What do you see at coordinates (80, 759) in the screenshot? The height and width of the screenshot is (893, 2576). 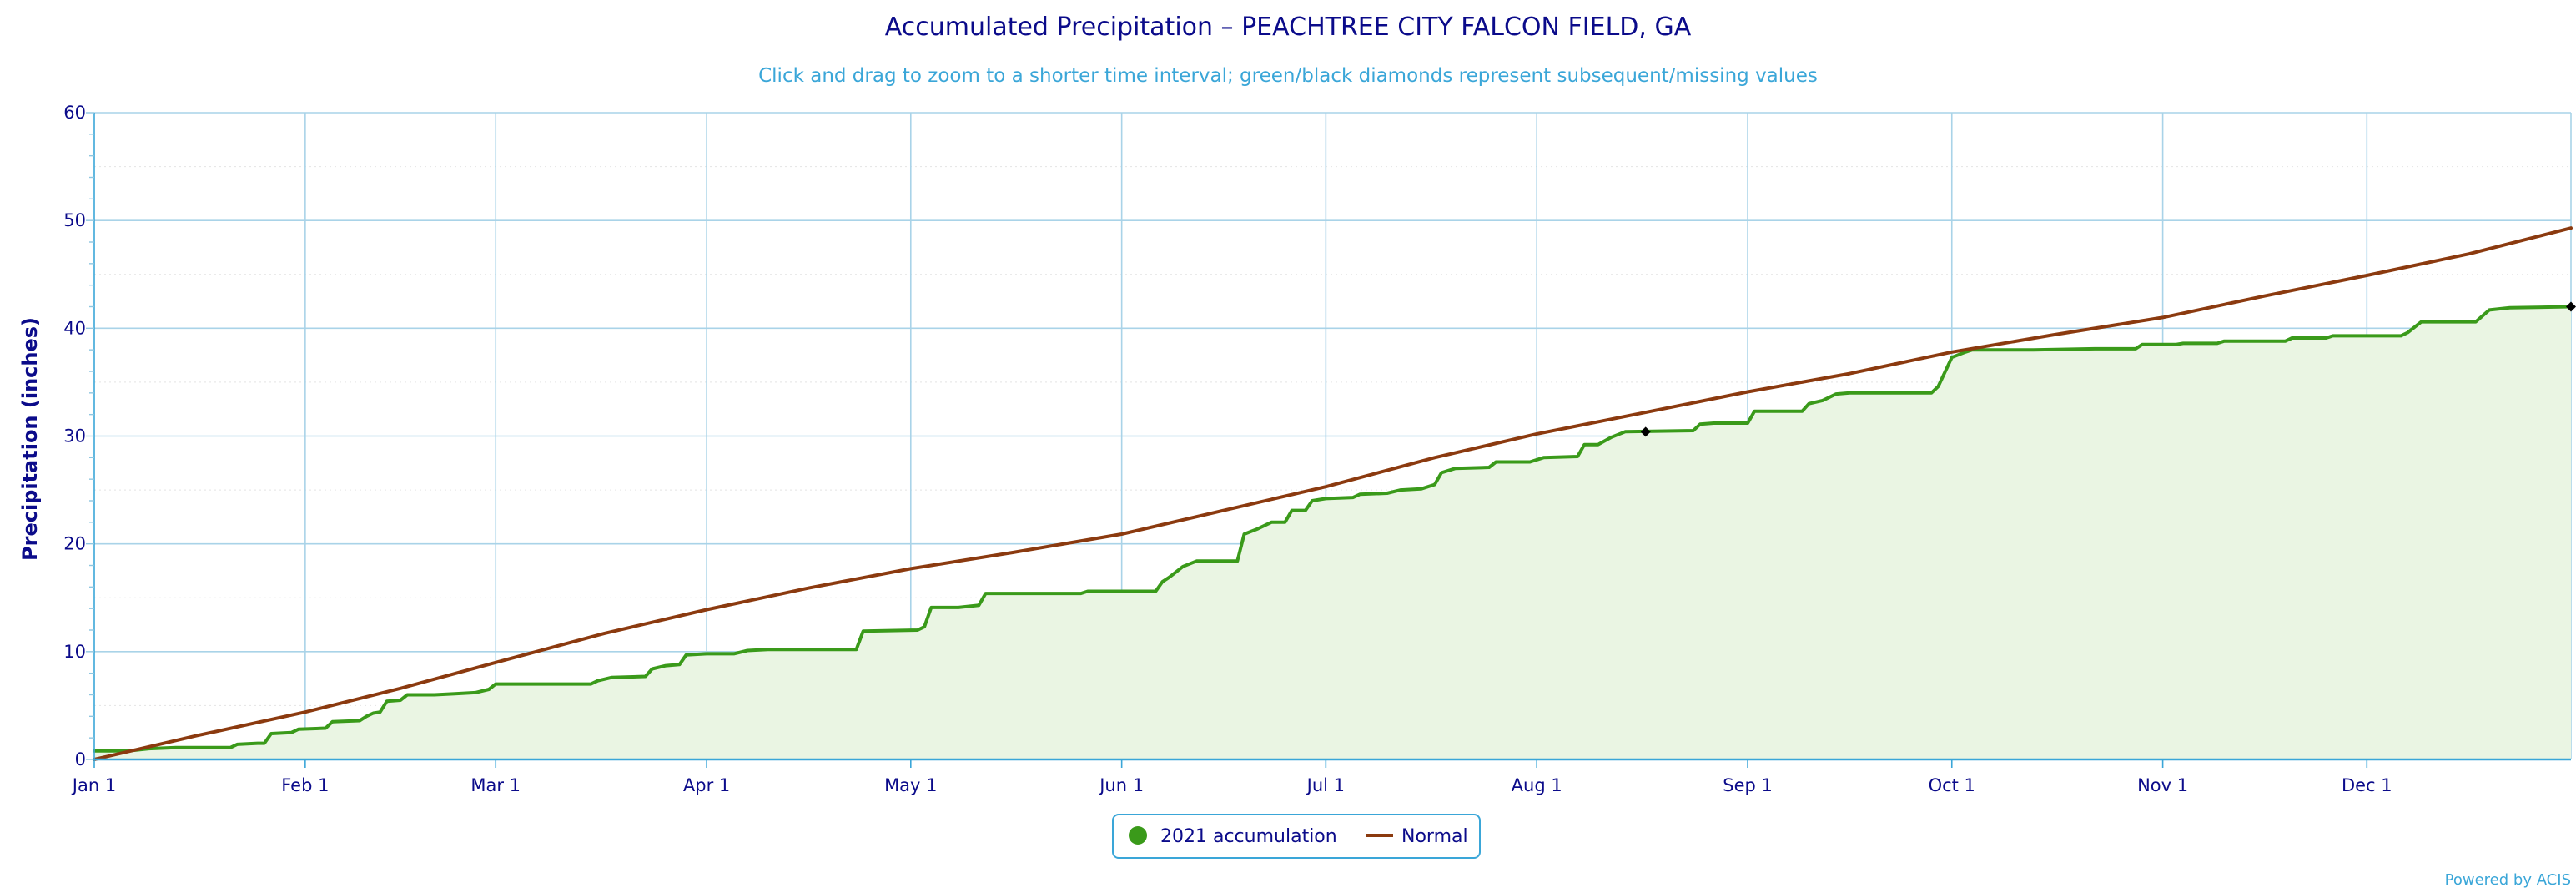 I see `y-tick-label-0: 0` at bounding box center [80, 759].